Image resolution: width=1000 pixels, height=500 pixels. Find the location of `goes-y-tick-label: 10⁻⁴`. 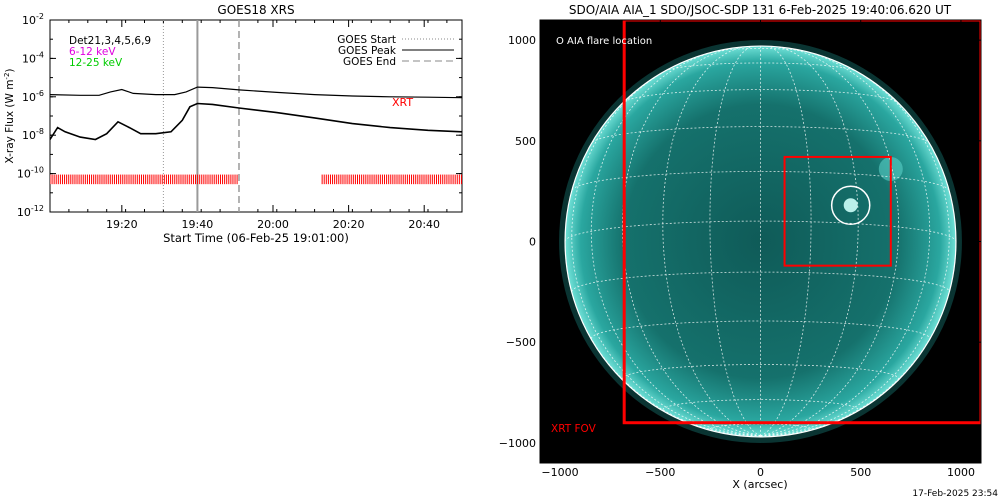

goes-y-tick-label: 10⁻⁴ is located at coordinates (33, 57).